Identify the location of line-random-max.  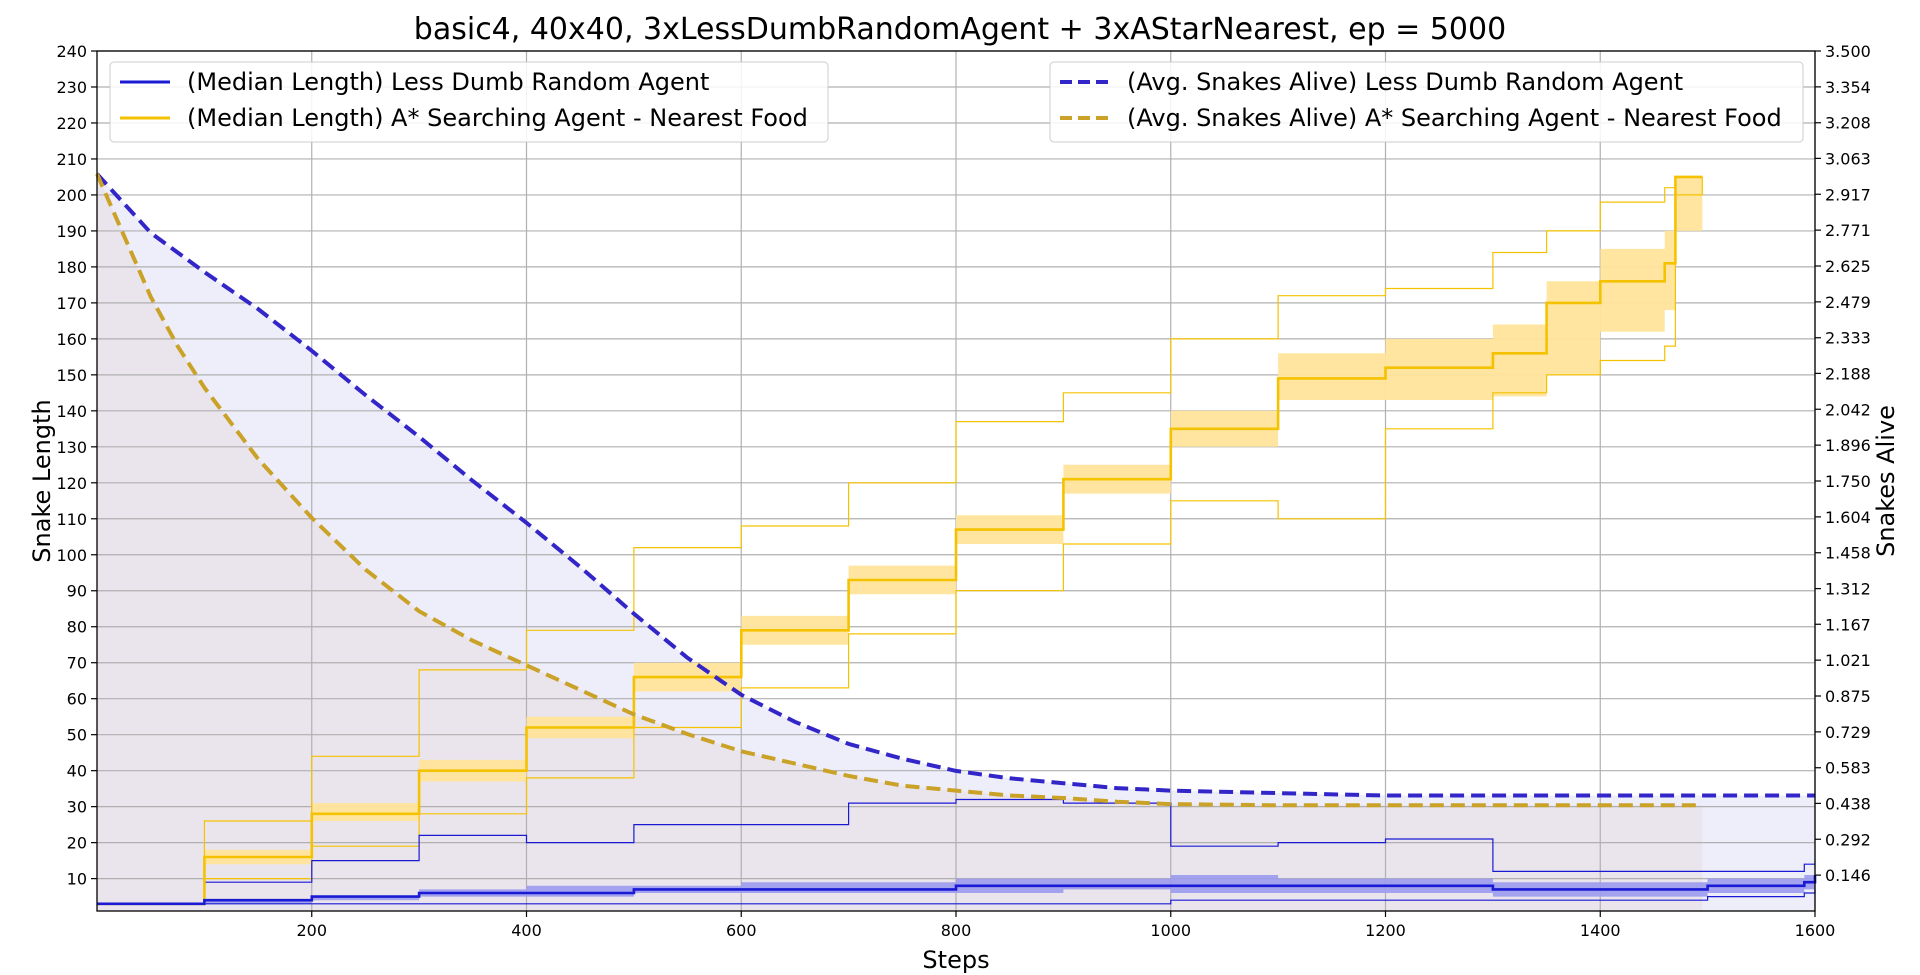
(956, 851).